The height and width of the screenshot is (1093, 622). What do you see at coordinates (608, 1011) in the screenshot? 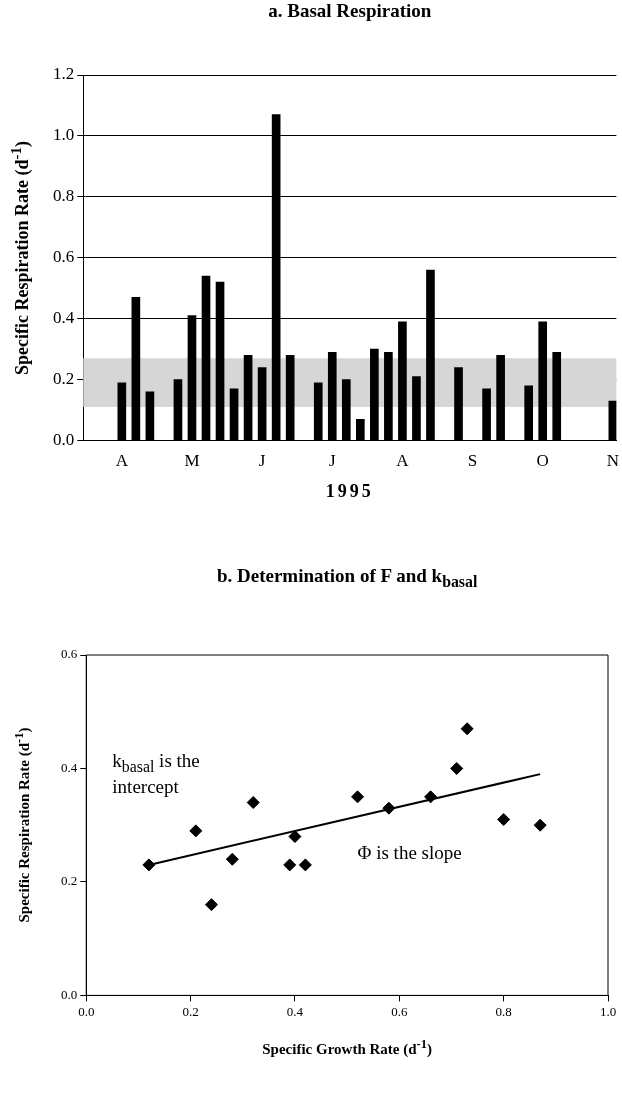
I see `x-tick-label: 1.0` at bounding box center [608, 1011].